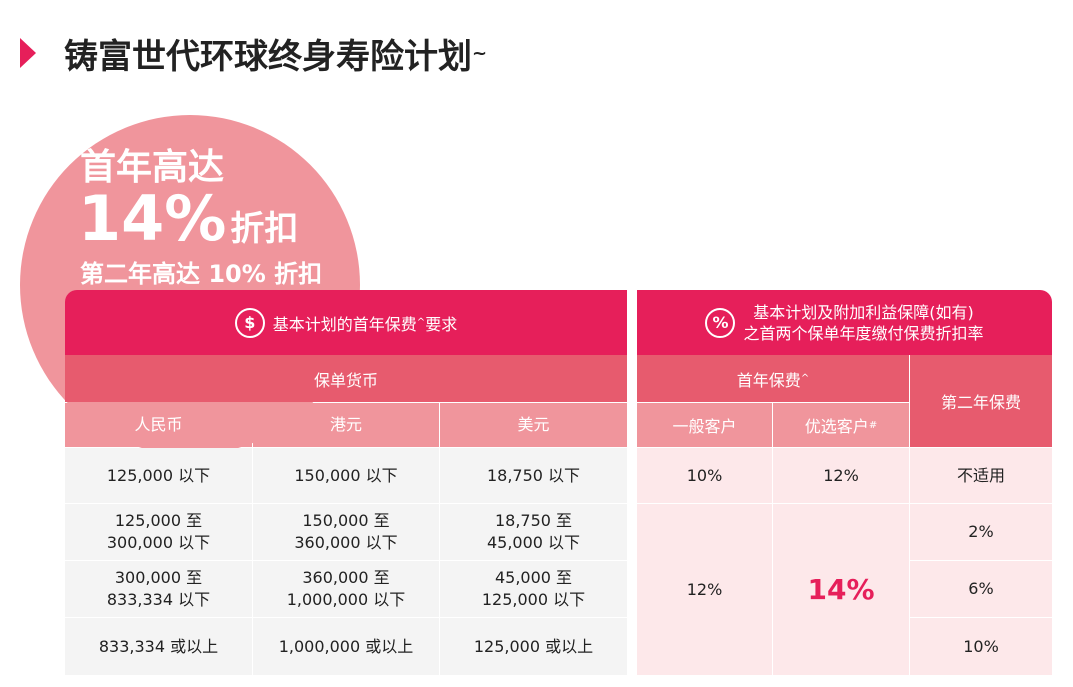  What do you see at coordinates (152, 218) in the screenshot?
I see `badge-big: 14%` at bounding box center [152, 218].